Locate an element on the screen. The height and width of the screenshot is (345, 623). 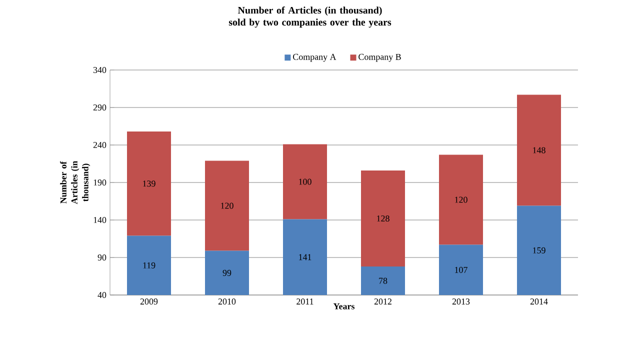
data-label: 78 is located at coordinates (383, 281).